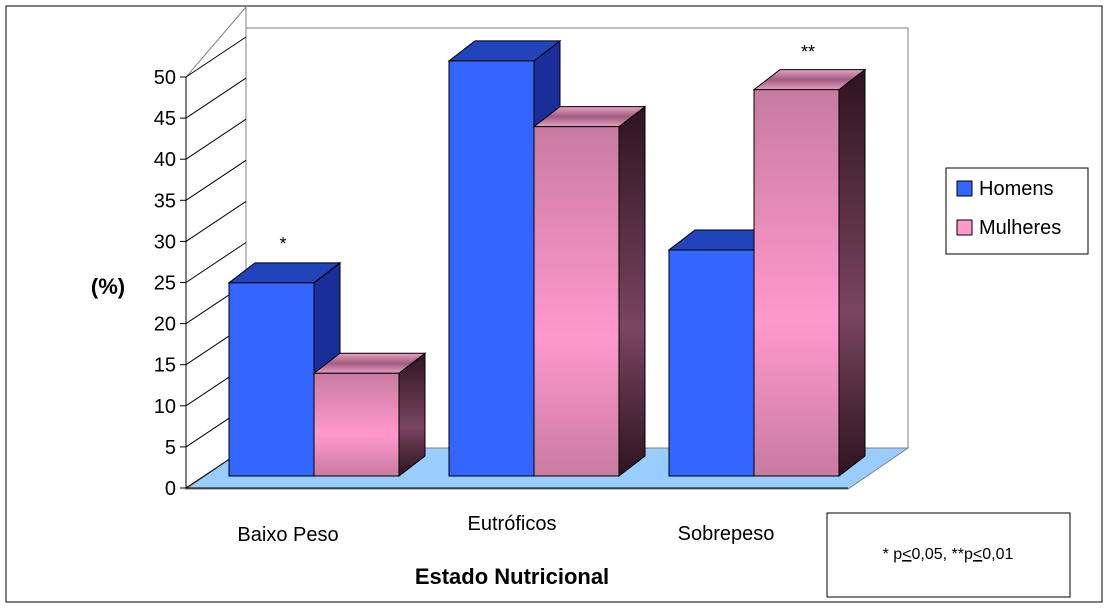  I want to click on y-tick-label: 45, so click(165, 119).